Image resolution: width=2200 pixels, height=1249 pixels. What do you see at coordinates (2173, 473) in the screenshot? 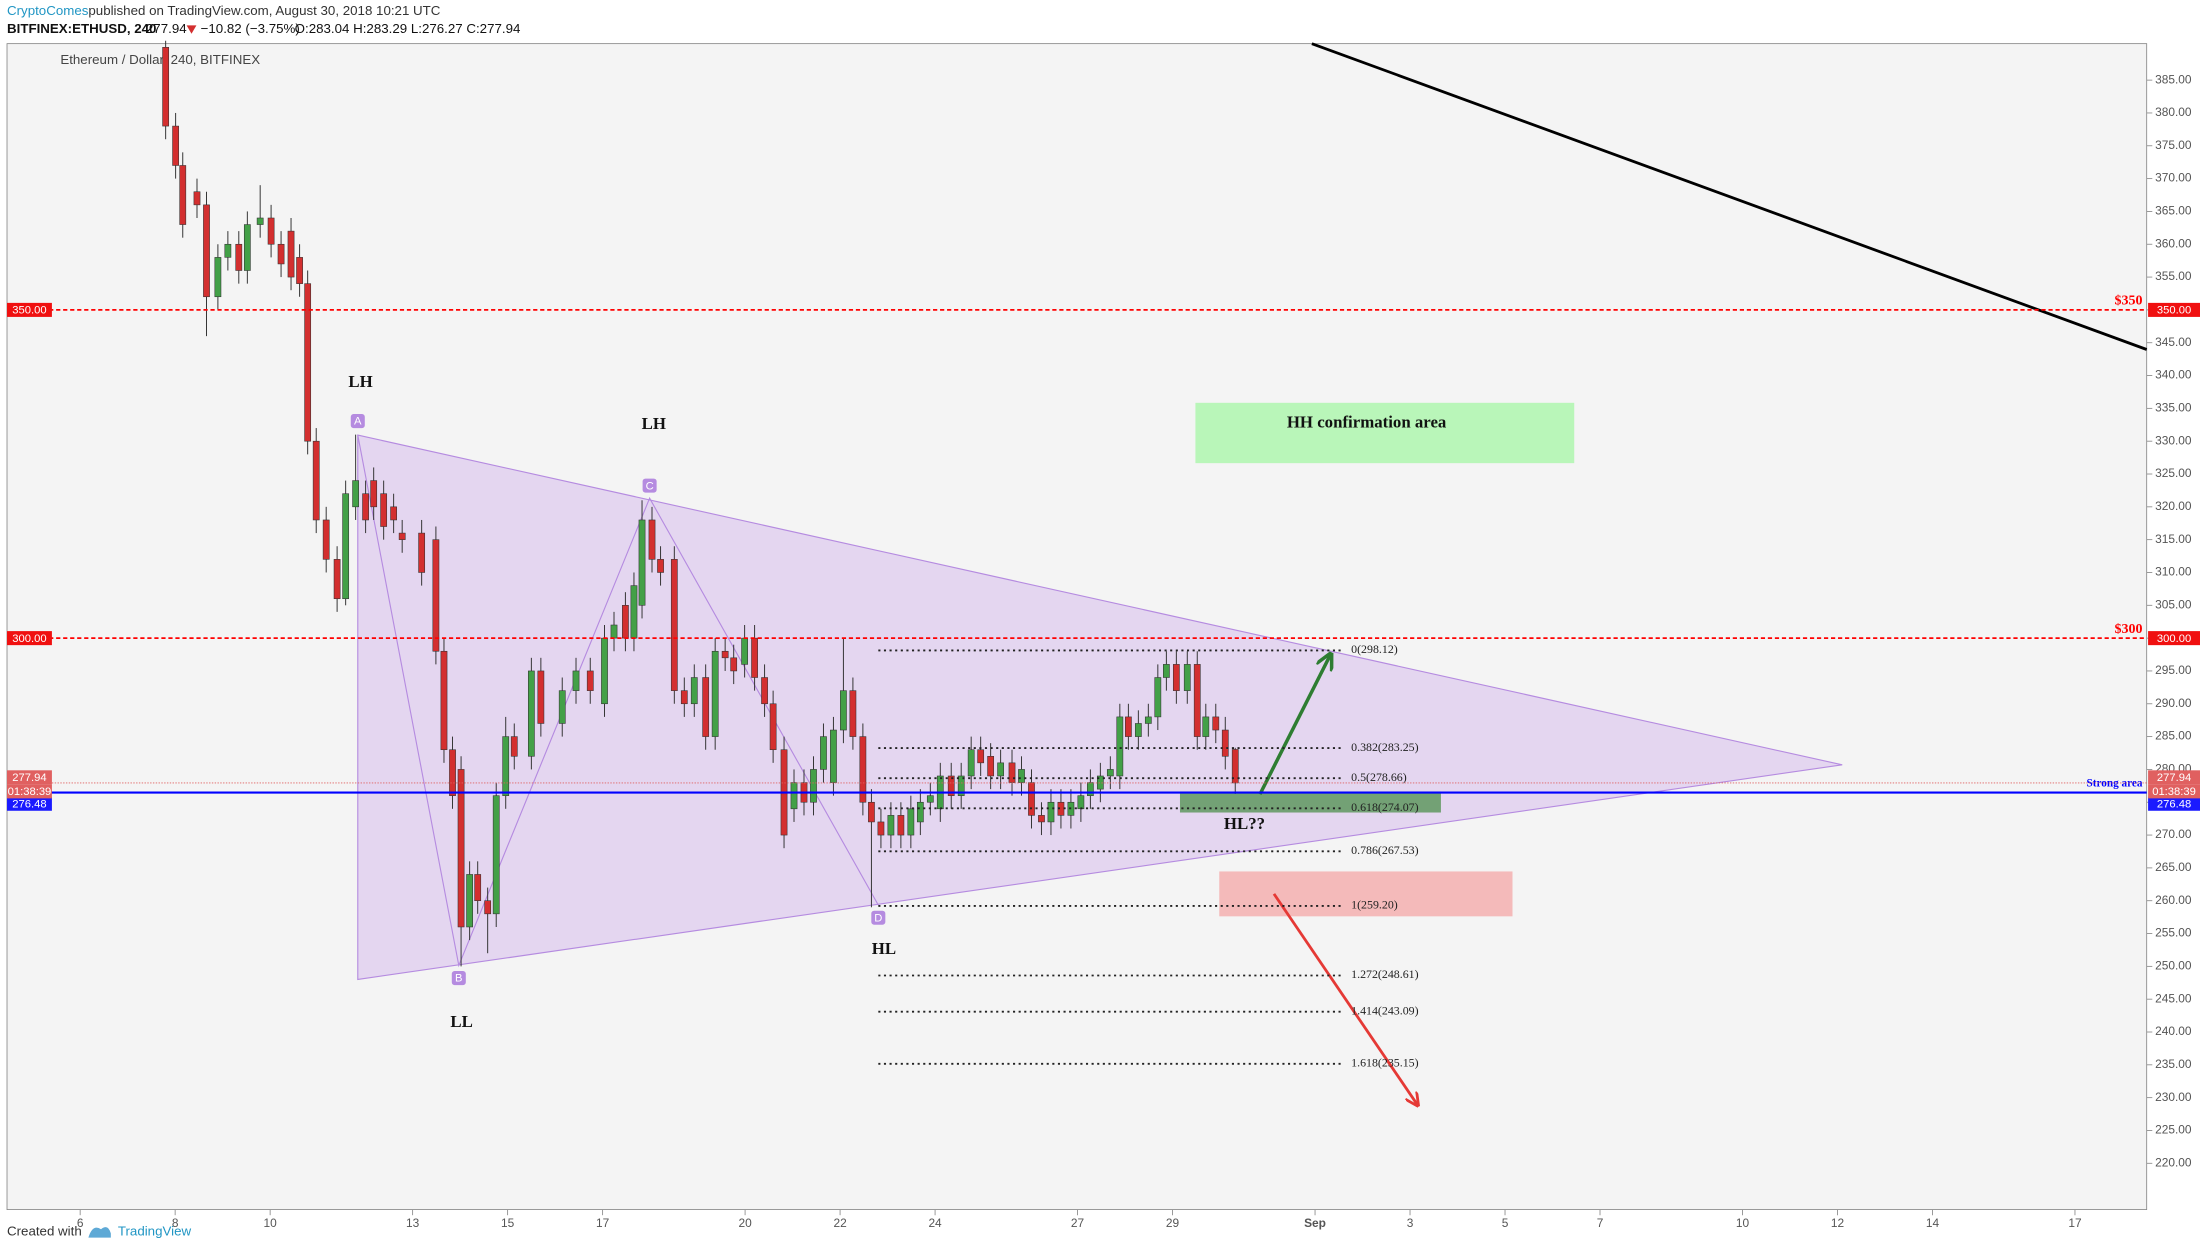
I see `y-tick-label: 325.00` at bounding box center [2173, 473].